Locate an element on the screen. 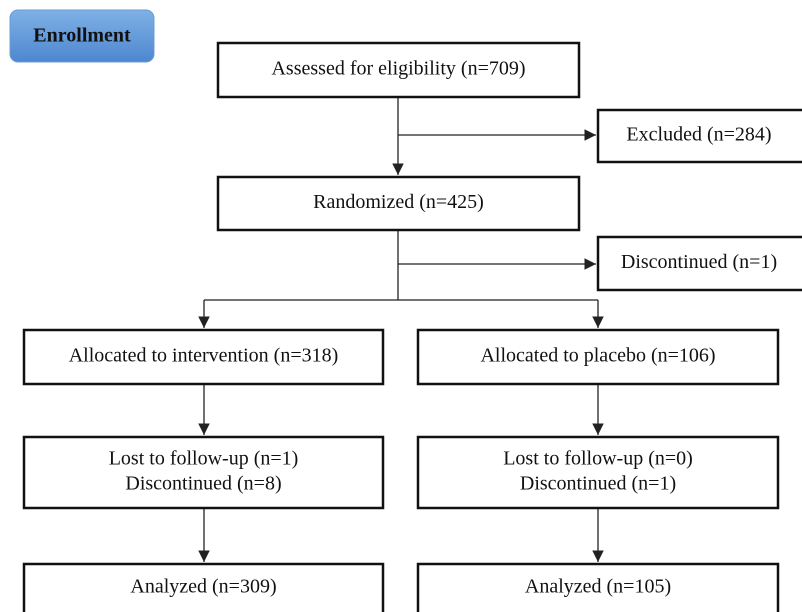  node-label: Assessed for eligibility (n=709) is located at coordinates (398, 69).